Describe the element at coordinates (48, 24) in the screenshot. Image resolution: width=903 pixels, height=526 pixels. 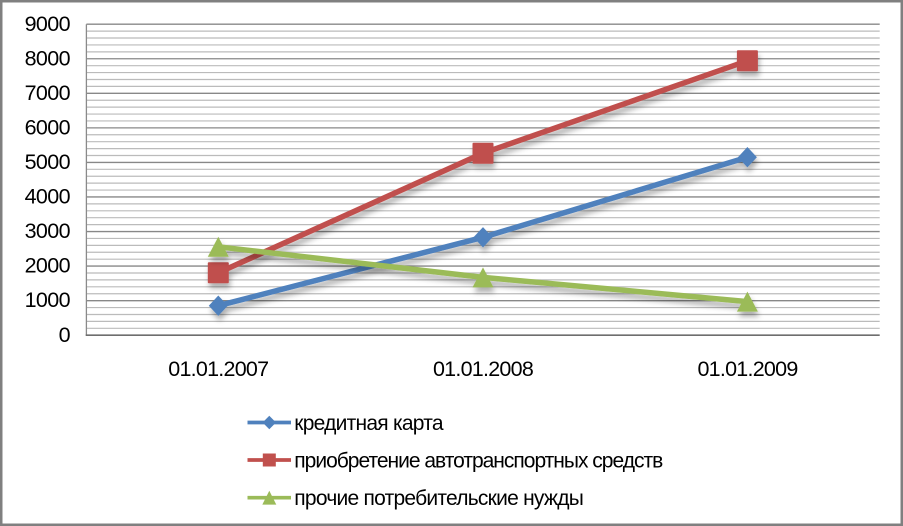
I see `svg-text: 9000` at that location.